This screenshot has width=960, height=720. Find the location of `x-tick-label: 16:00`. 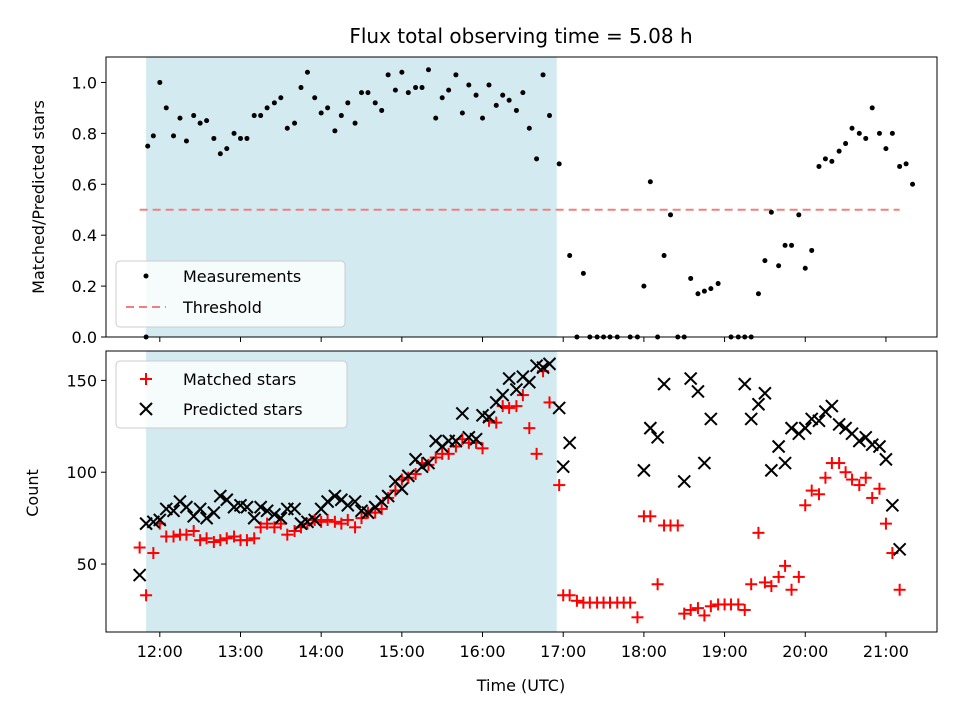

x-tick-label: 16:00 is located at coordinates (482, 651).